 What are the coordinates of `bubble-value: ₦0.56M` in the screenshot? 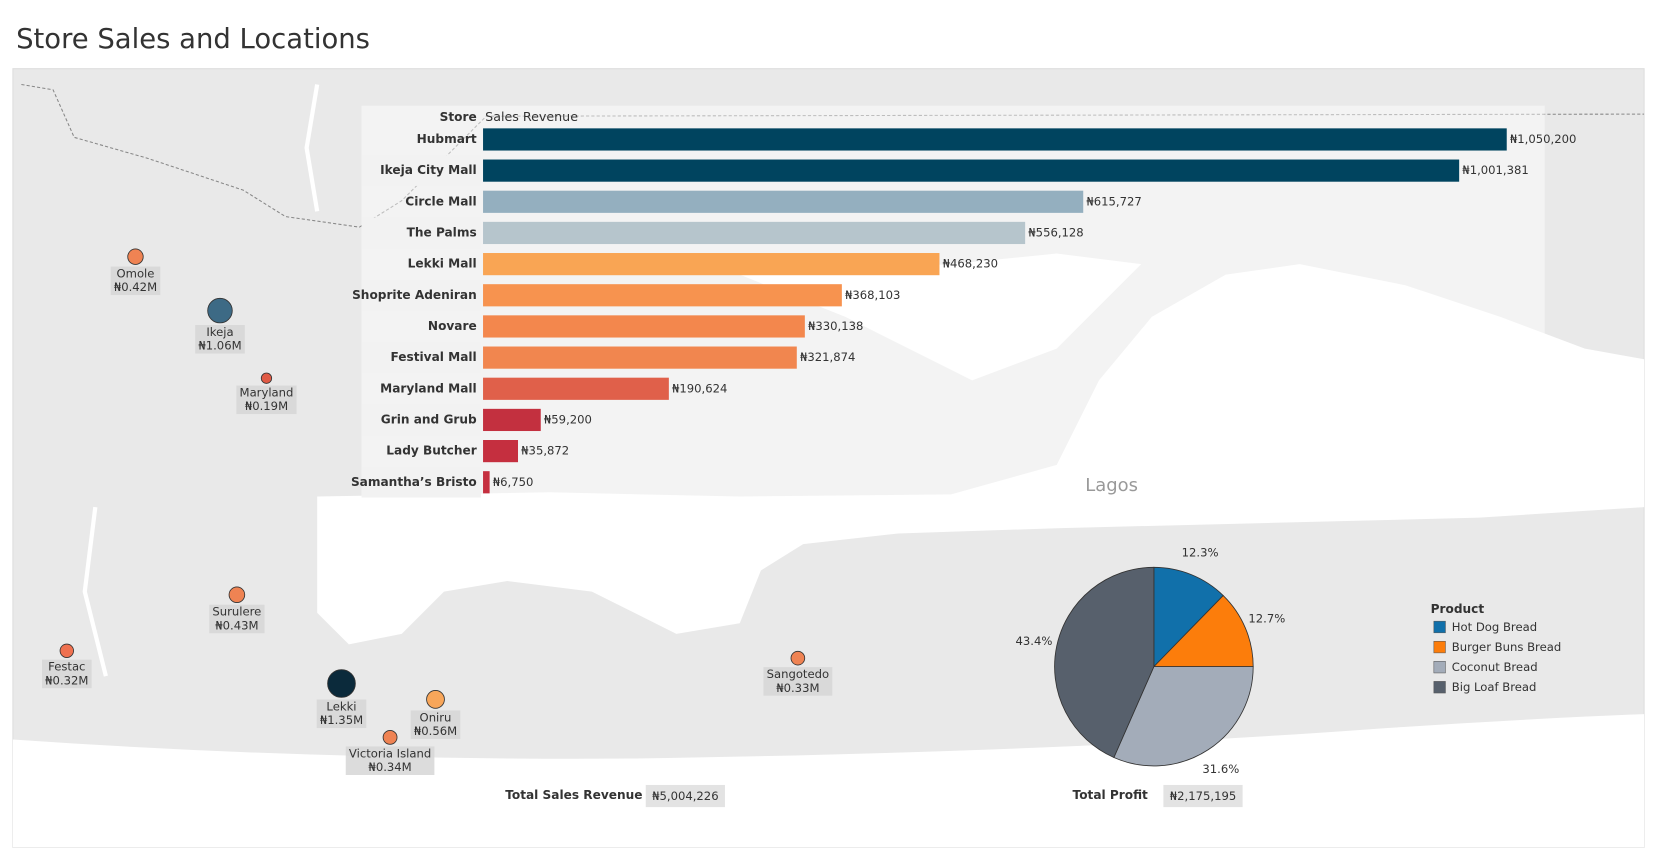 It's located at (435, 731).